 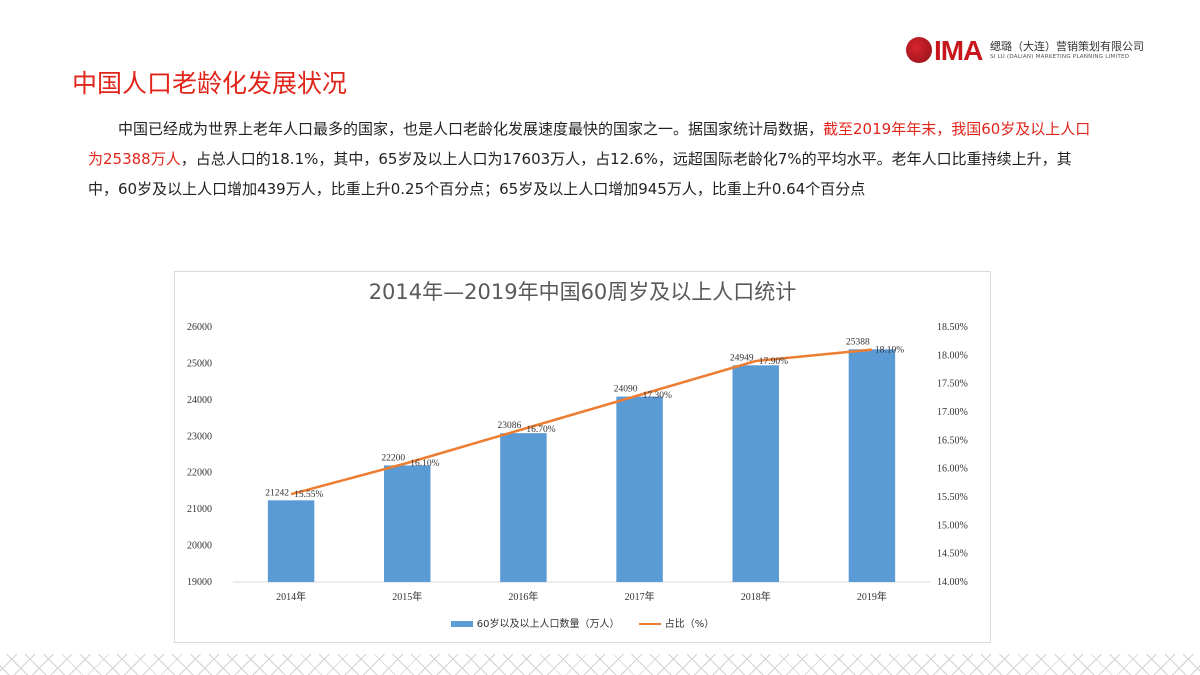 I want to click on y-left-tick-label: 21000, so click(x=199, y=509).